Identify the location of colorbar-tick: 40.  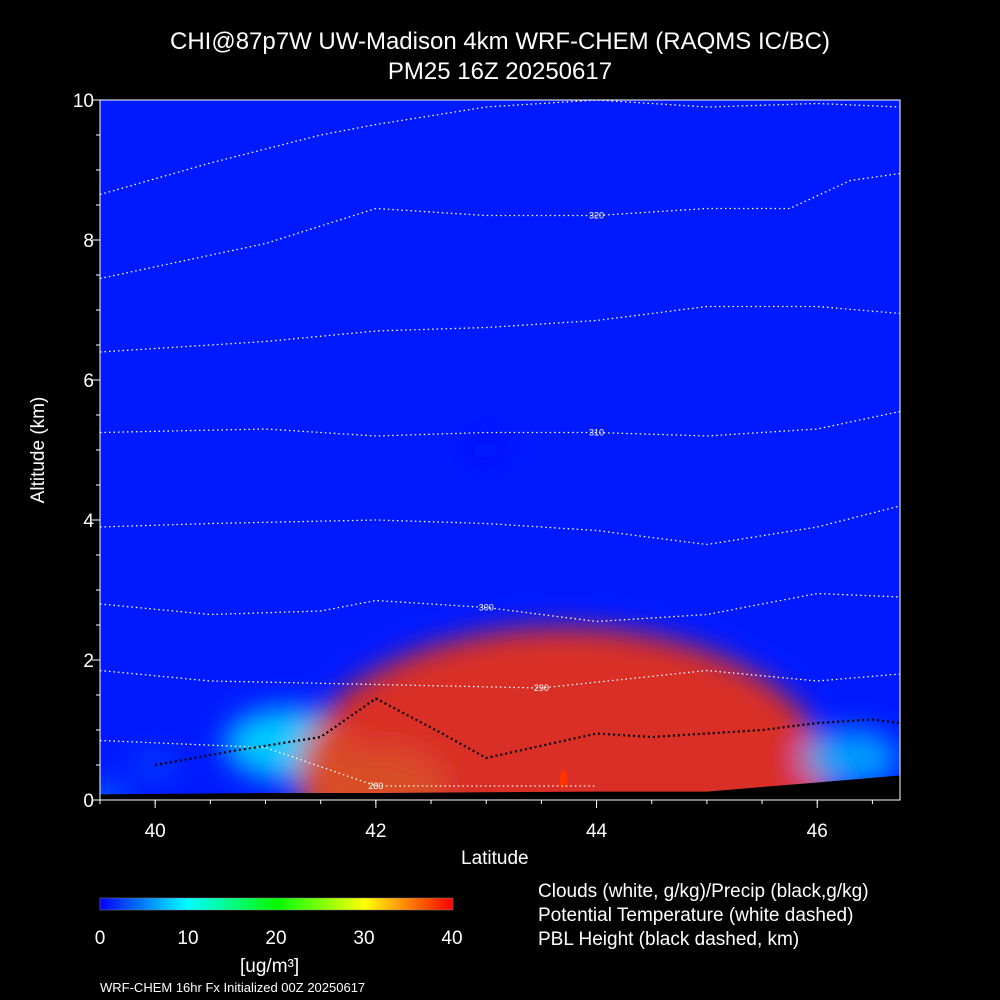
(452, 938).